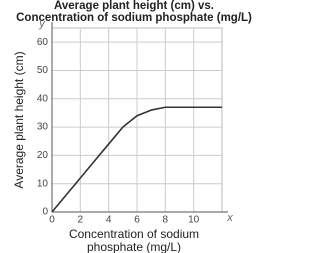  What do you see at coordinates (134, 18) in the screenshot?
I see `chart-title: Concentration of sodium phosphate (mg/L)` at bounding box center [134, 18].